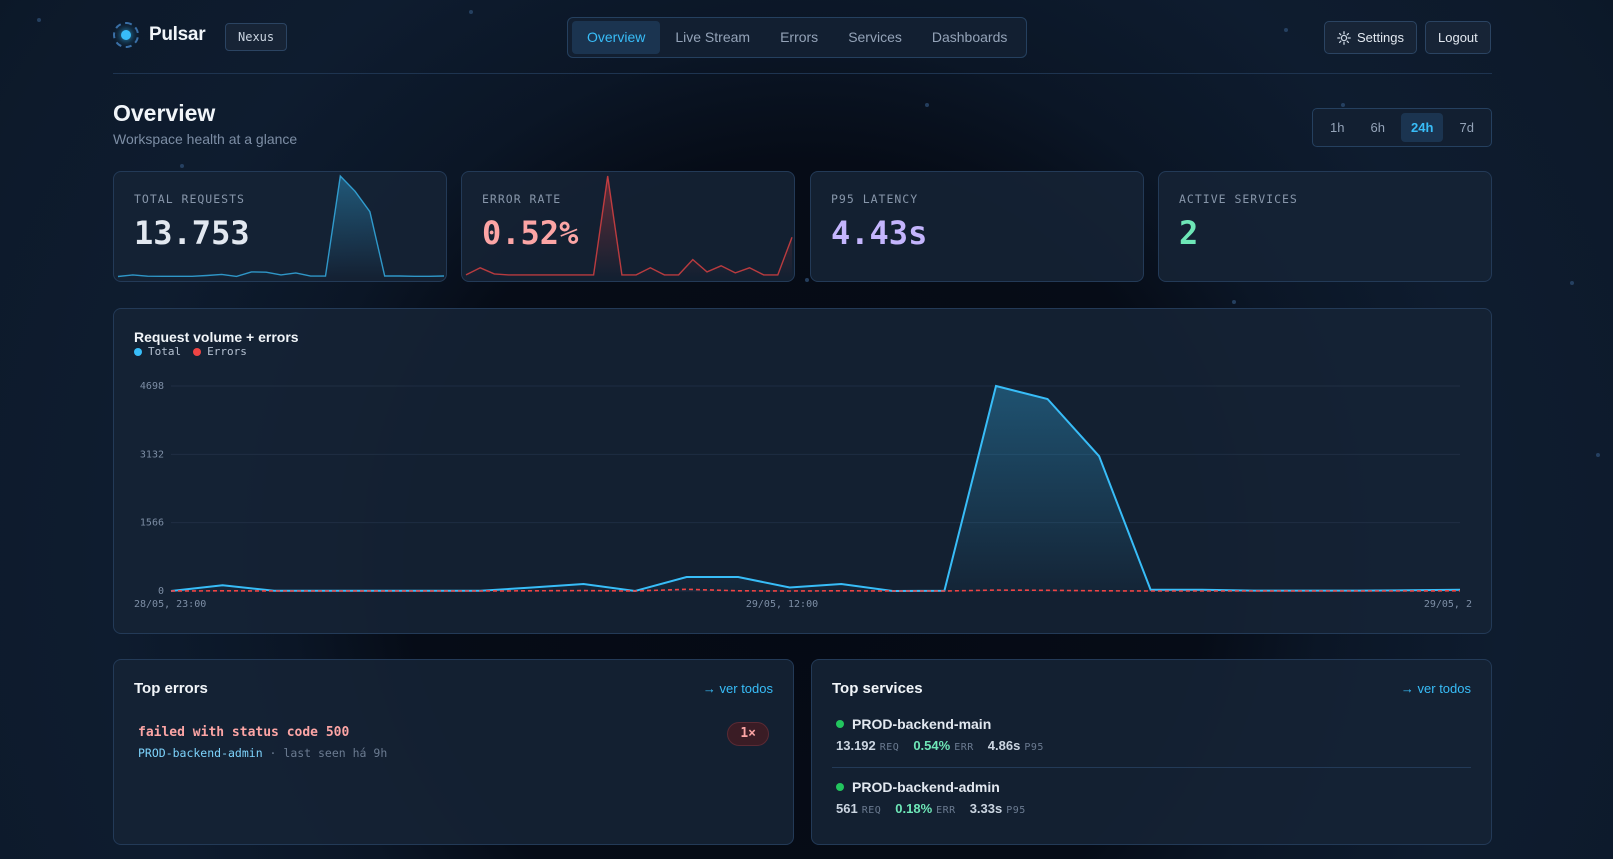  I want to click on x-tick-label: 28/05, 23:00, so click(170, 604).